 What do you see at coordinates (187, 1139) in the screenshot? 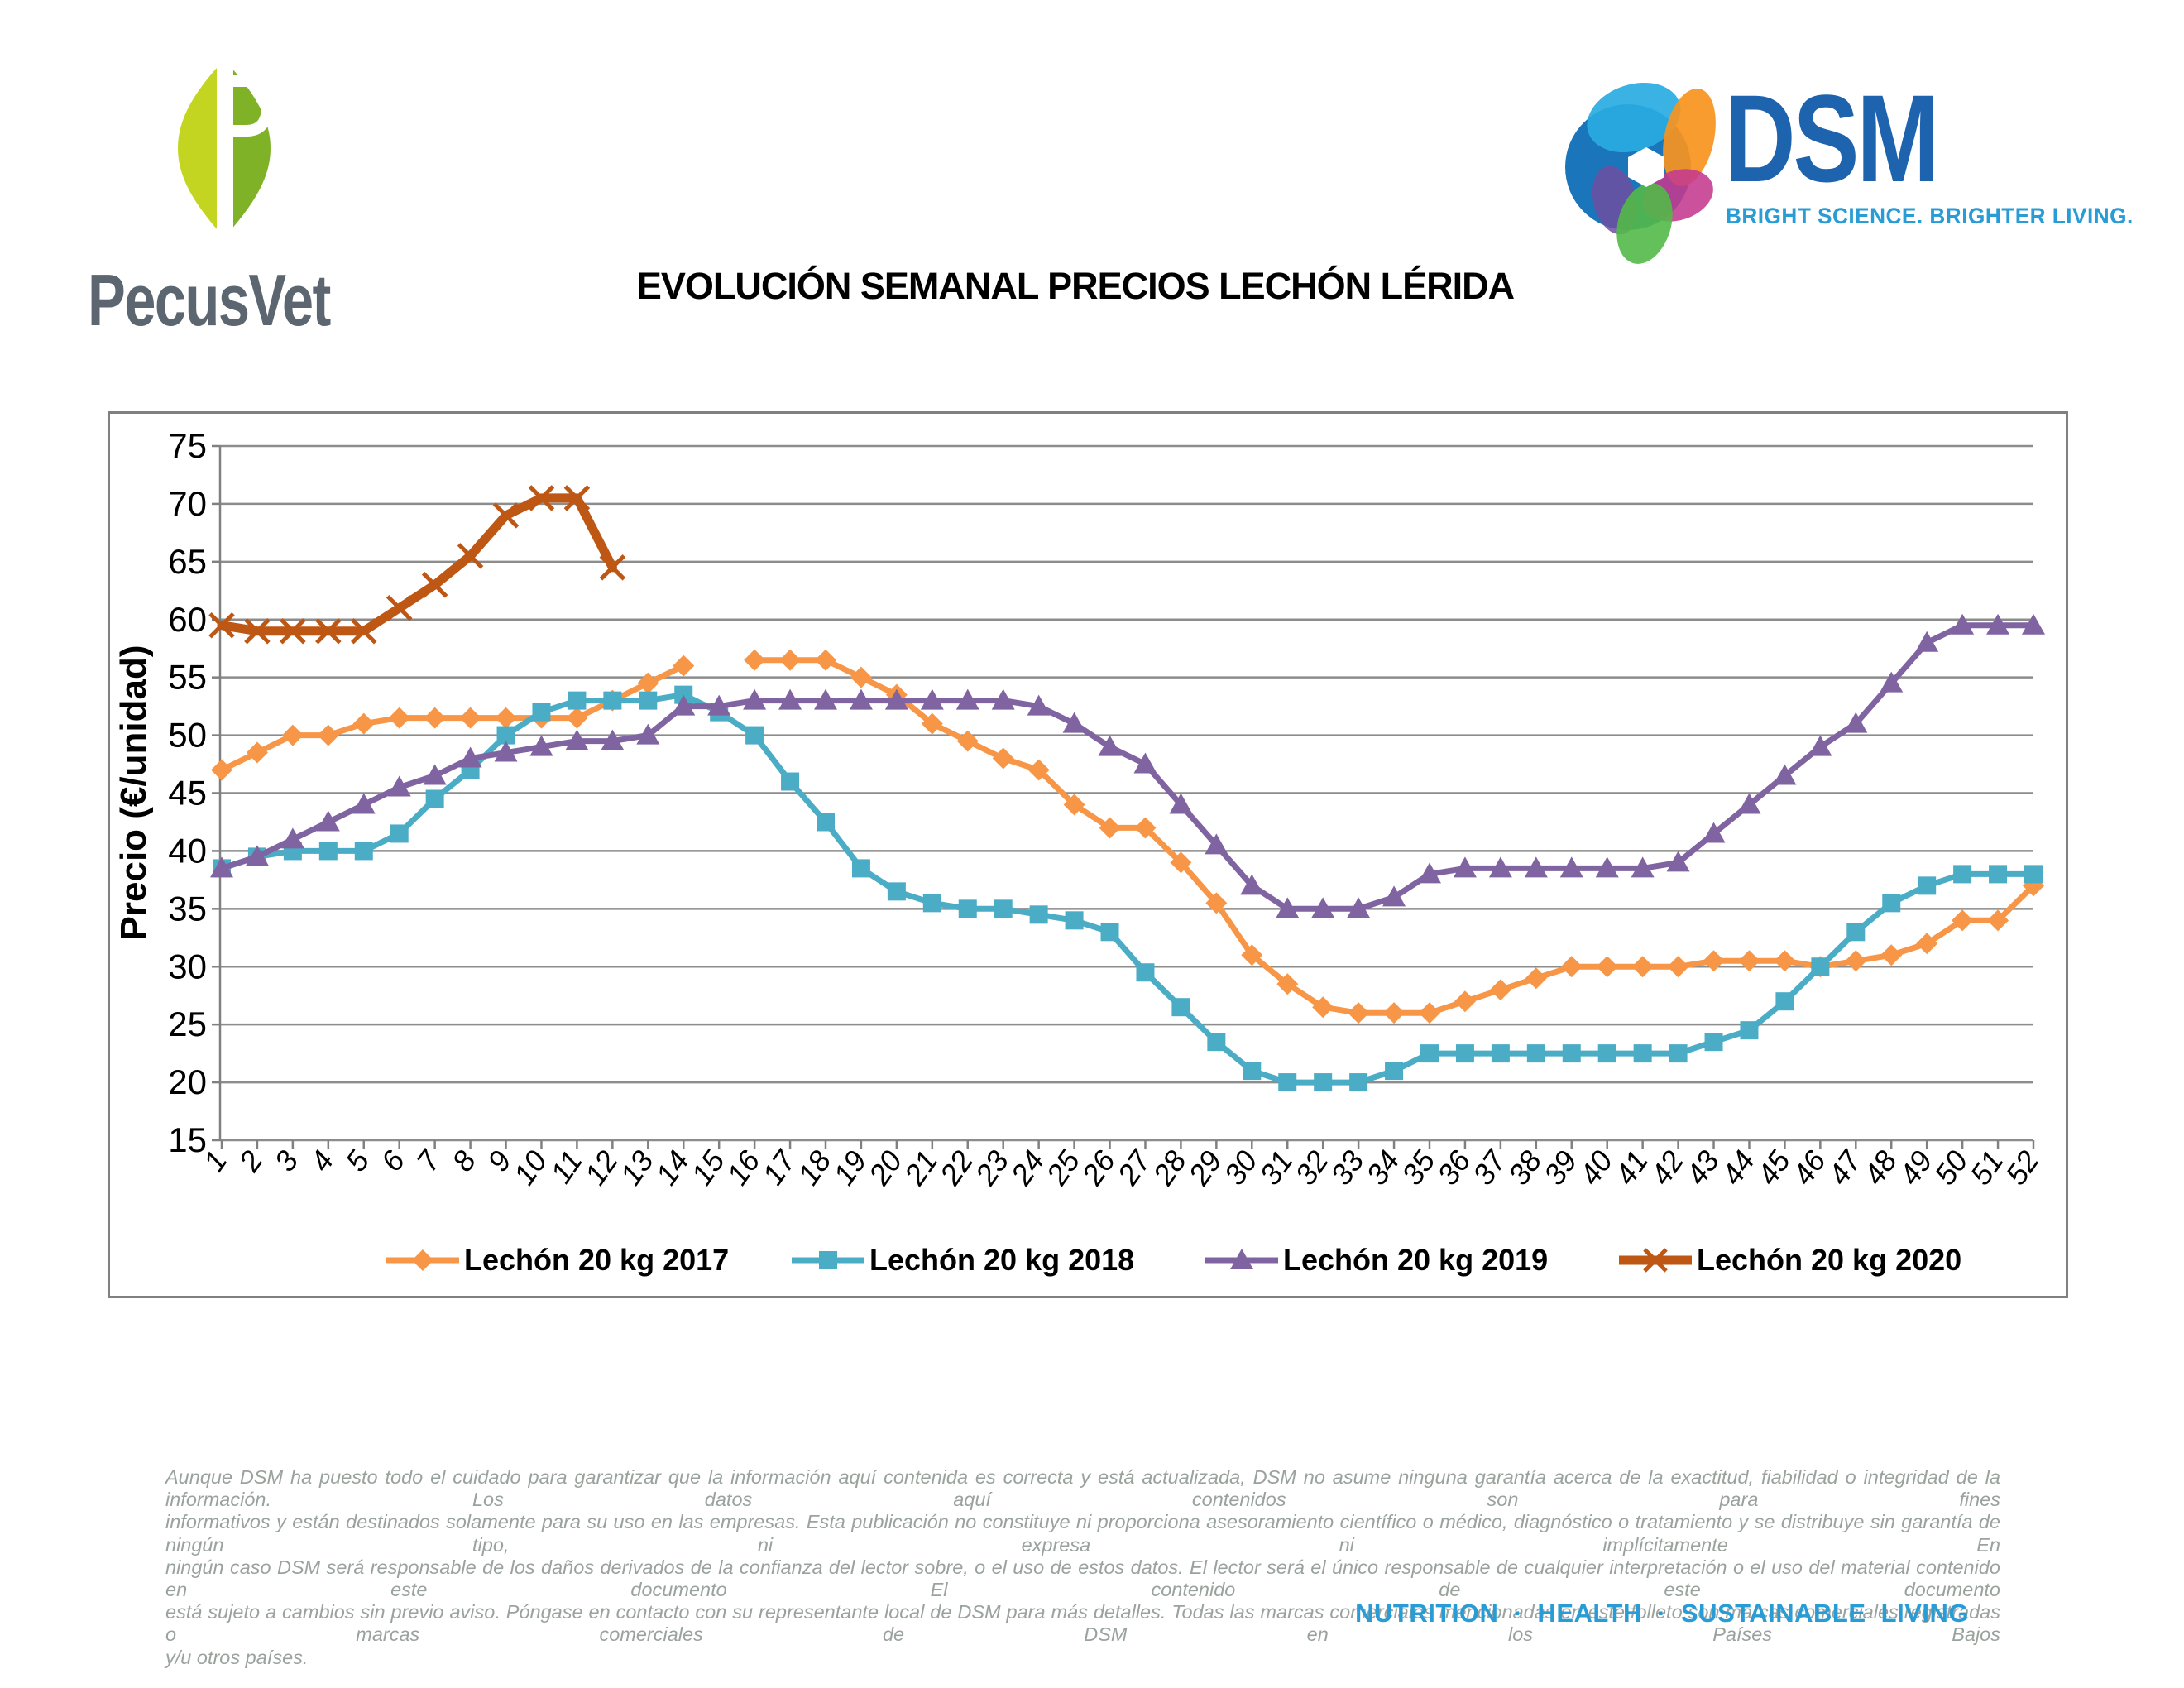
I see `y-tick-label: 15` at bounding box center [187, 1139].